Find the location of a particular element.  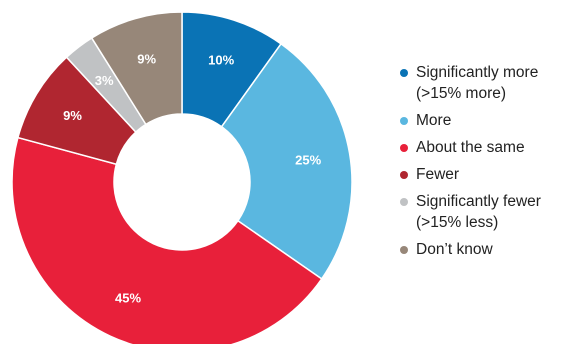

legend-item-1: More is located at coordinates (487, 120).